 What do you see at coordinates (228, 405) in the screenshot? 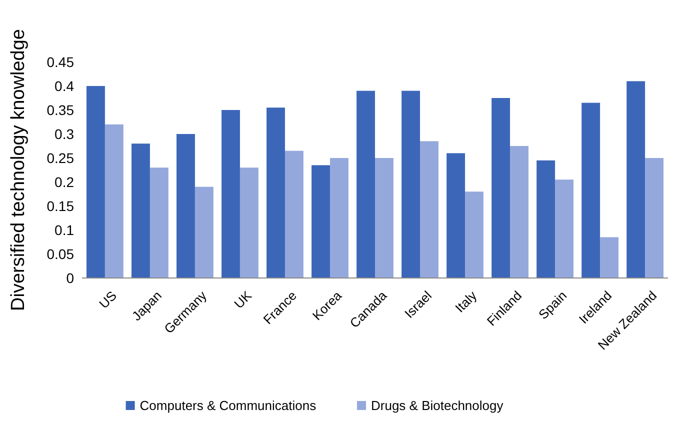
I see `legend-label: Computers & Communications` at bounding box center [228, 405].